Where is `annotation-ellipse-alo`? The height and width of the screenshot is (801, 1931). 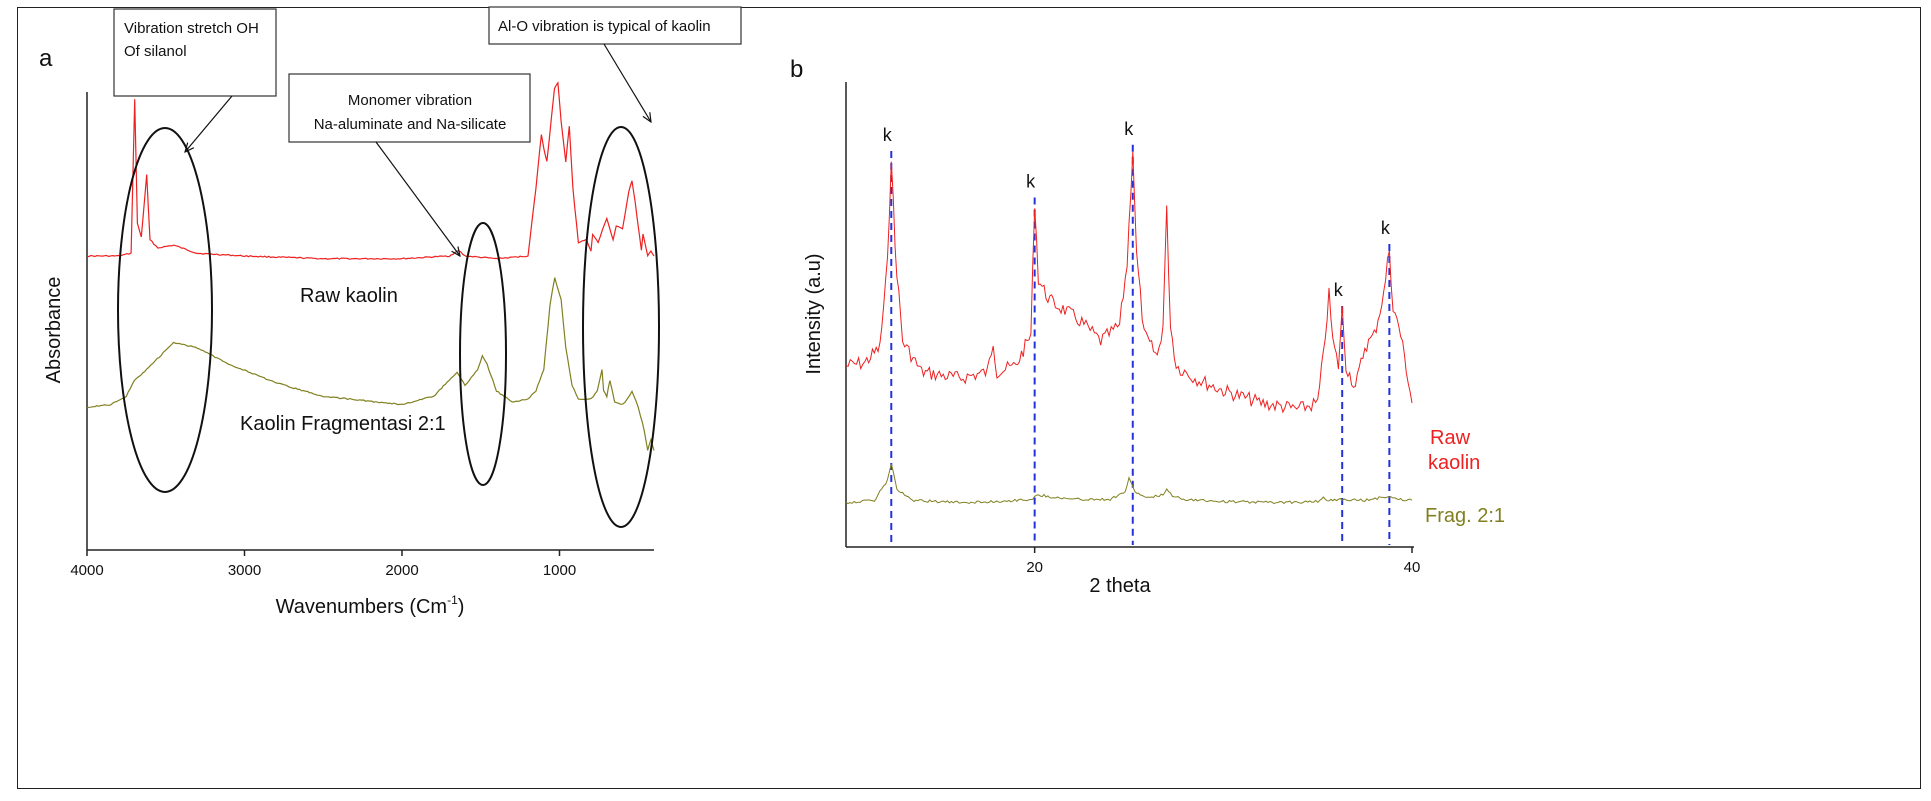 annotation-ellipse-alo is located at coordinates (621, 327).